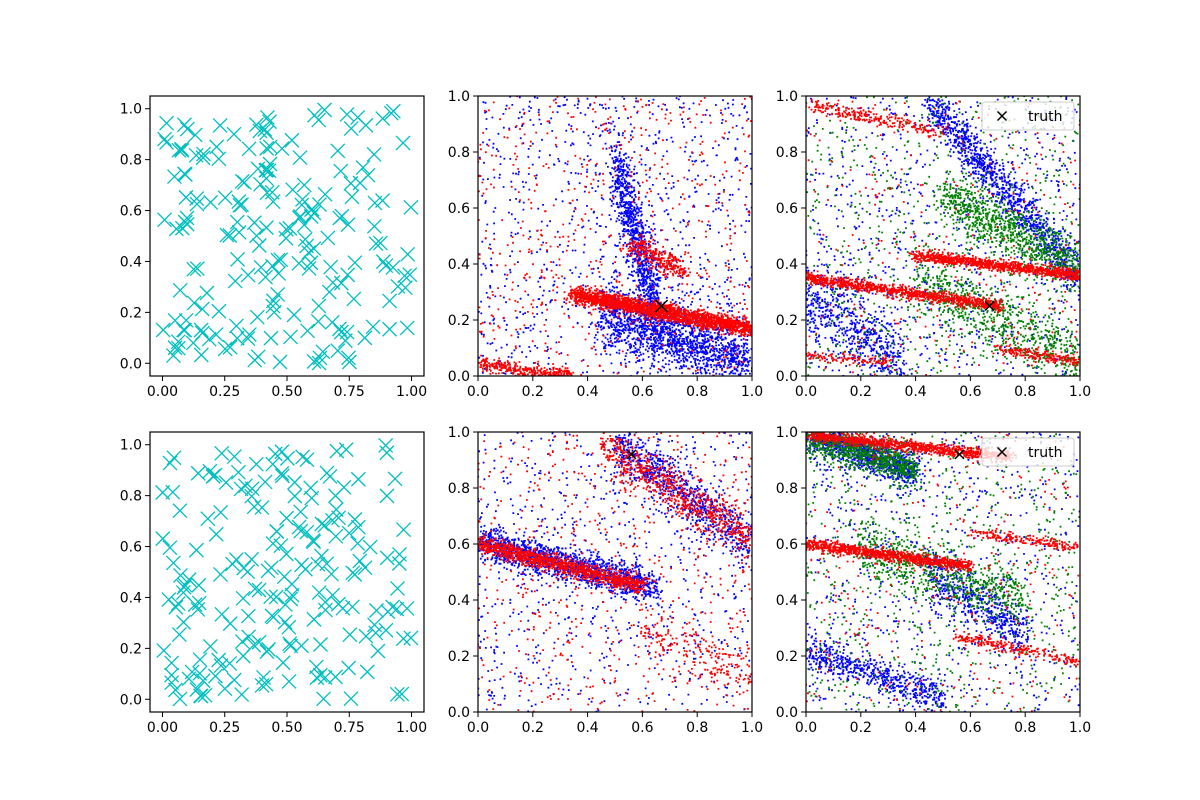  Describe the element at coordinates (162, 392) in the screenshot. I see `x-tick-label: 0.00` at that location.